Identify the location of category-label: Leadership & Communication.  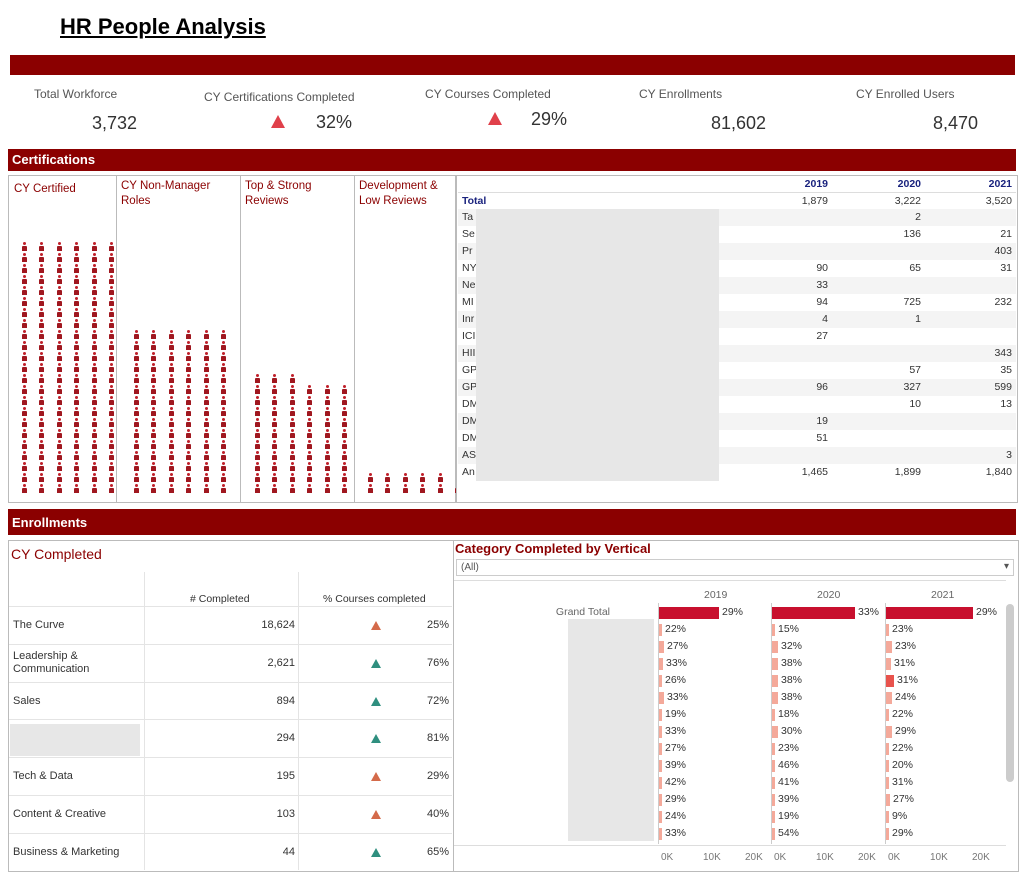
(51, 662).